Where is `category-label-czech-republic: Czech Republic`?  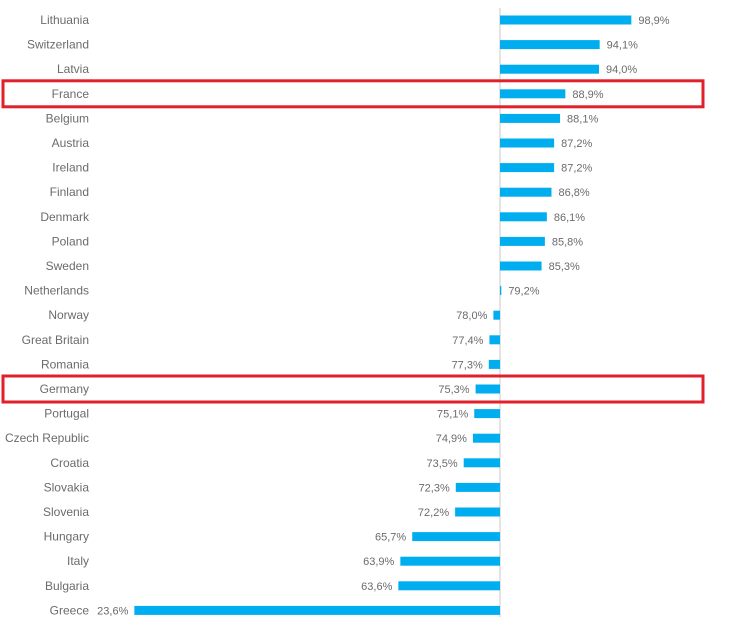
category-label-czech-republic: Czech Republic is located at coordinates (47, 438).